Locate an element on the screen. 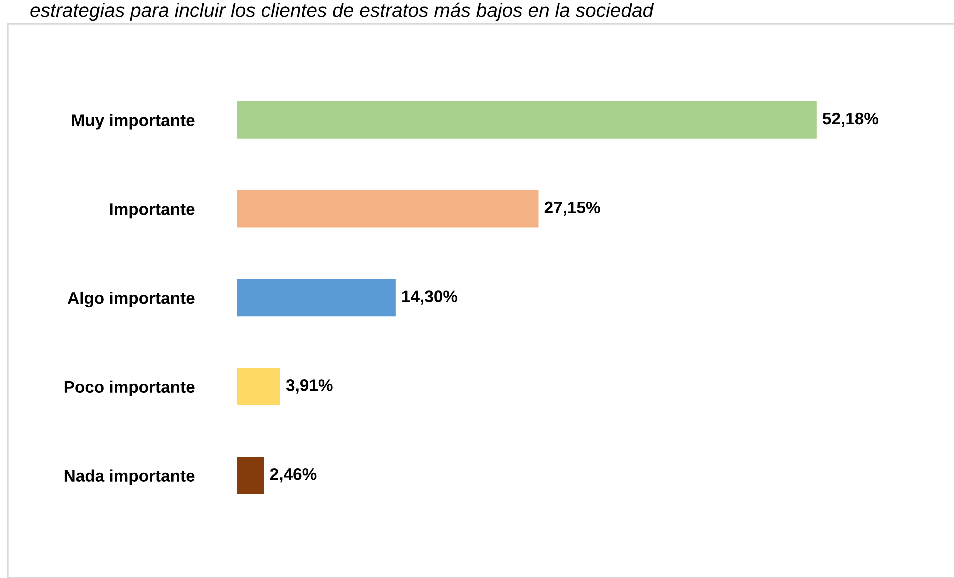  y-tick-label: Importante is located at coordinates (152, 211).